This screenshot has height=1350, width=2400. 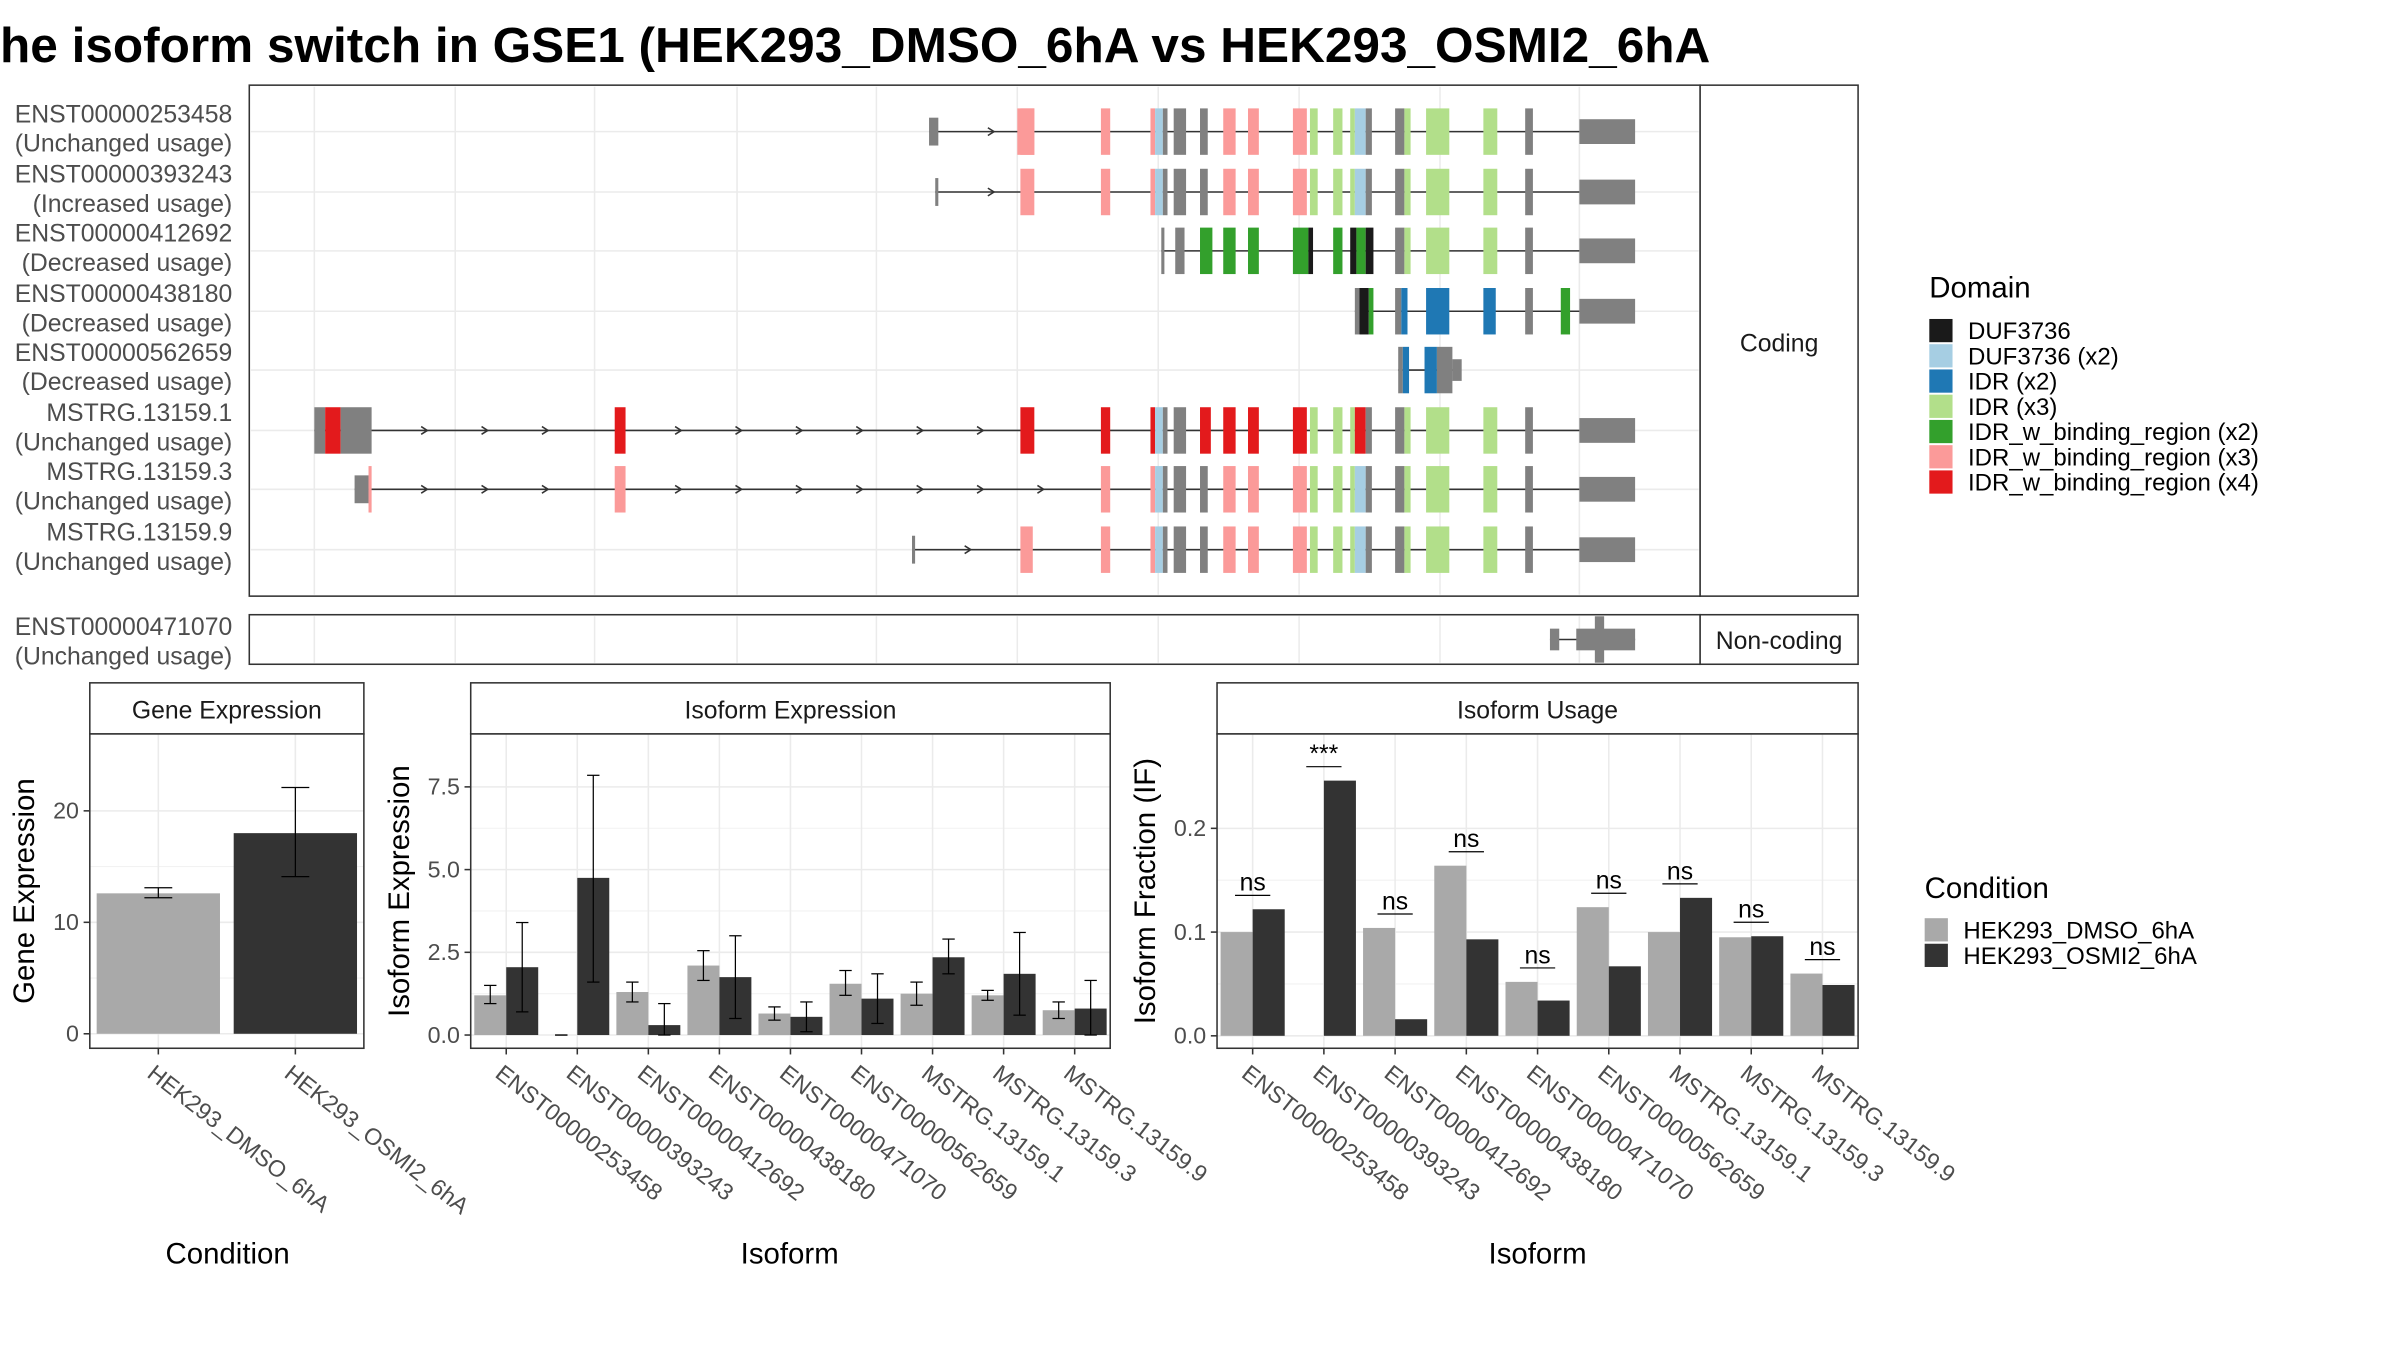 I want to click on y-tick-label: 10, so click(x=66, y=922).